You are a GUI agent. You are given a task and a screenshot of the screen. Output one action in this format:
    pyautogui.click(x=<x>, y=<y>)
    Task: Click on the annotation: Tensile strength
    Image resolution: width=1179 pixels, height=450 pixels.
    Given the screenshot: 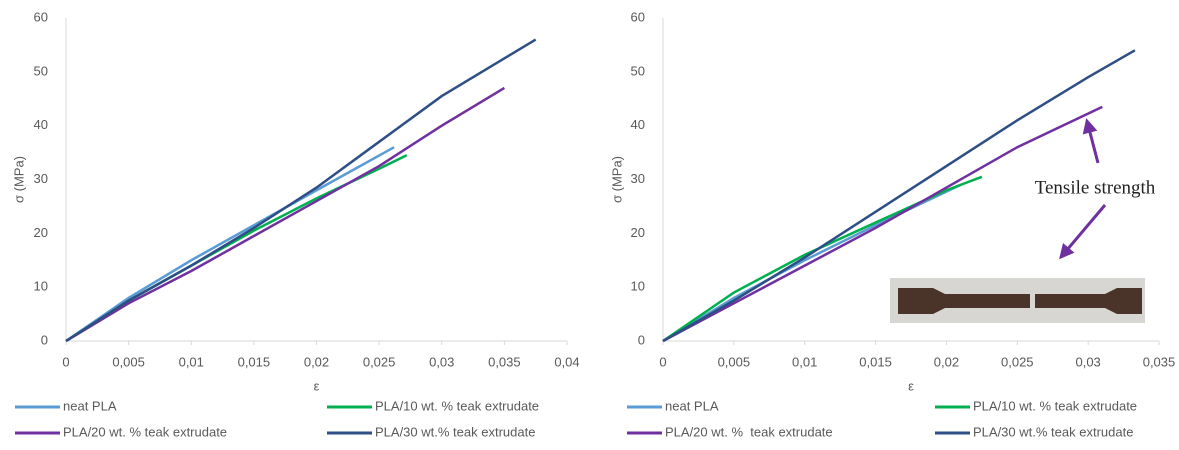 What is the action you would take?
    pyautogui.click(x=1095, y=187)
    